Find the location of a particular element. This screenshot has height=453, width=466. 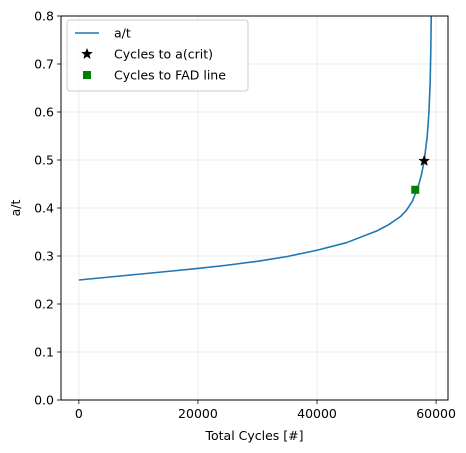

y-tick-label: 0.5 is located at coordinates (44, 160).